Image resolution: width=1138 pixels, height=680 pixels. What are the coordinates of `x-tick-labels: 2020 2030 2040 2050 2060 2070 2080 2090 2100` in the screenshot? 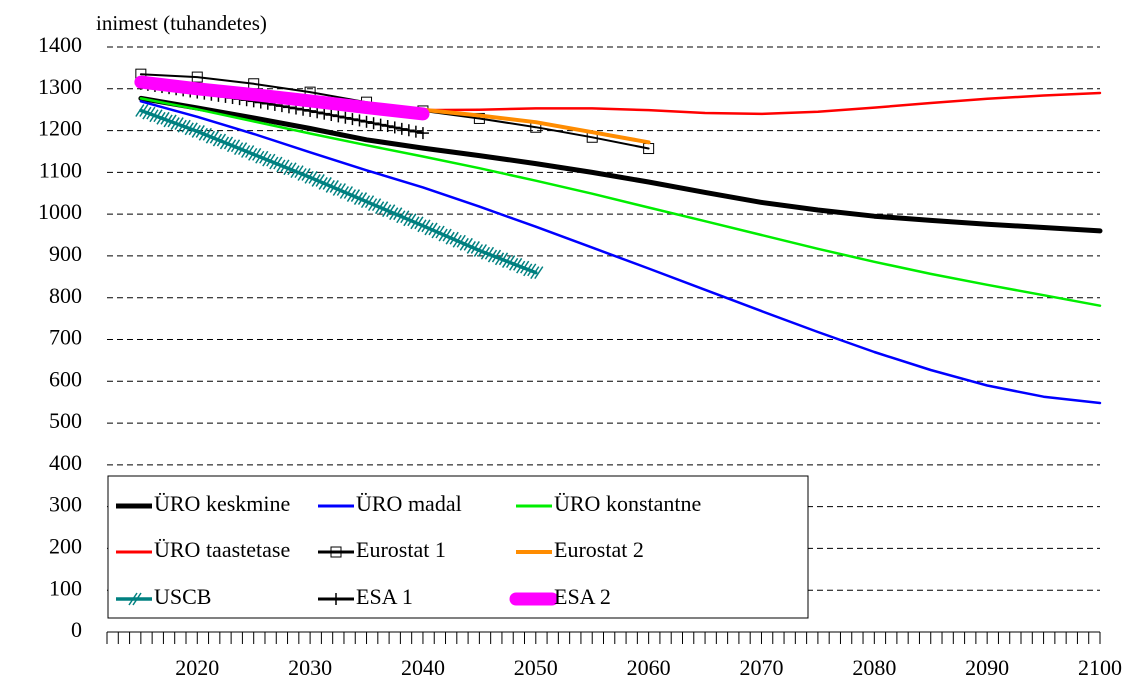 It's located at (648, 667).